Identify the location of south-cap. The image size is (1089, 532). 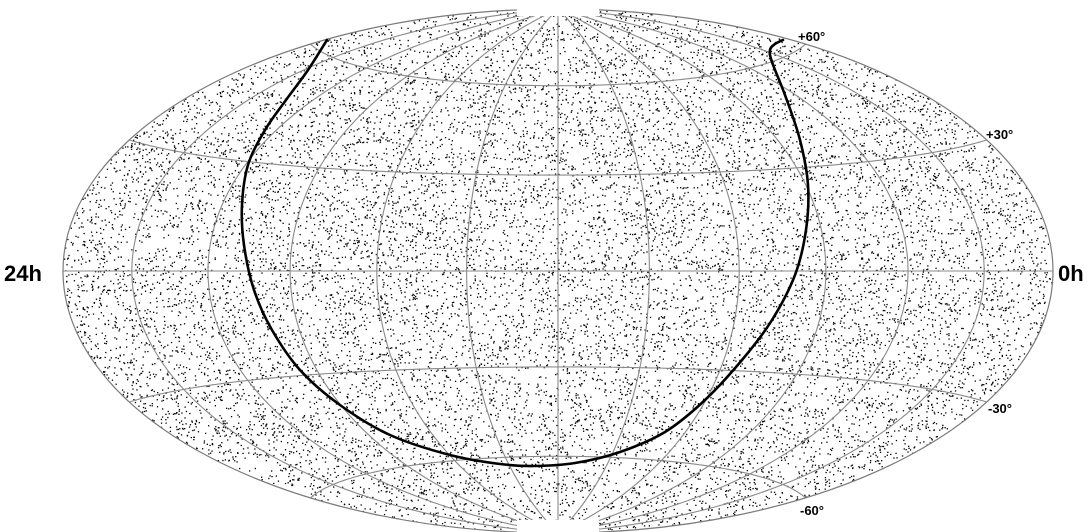
(558, 526).